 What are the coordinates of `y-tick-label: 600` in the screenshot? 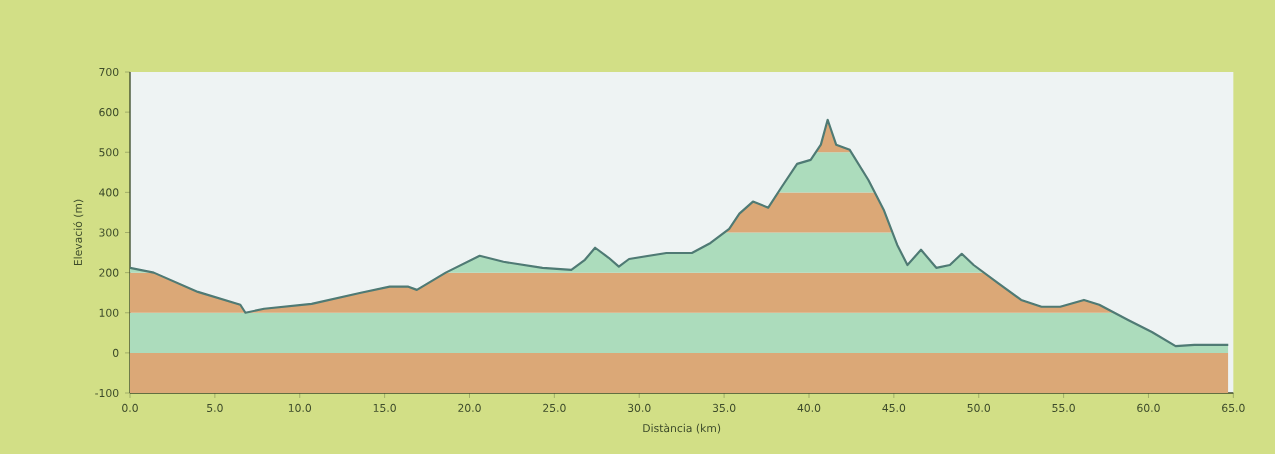 It's located at (109, 112).